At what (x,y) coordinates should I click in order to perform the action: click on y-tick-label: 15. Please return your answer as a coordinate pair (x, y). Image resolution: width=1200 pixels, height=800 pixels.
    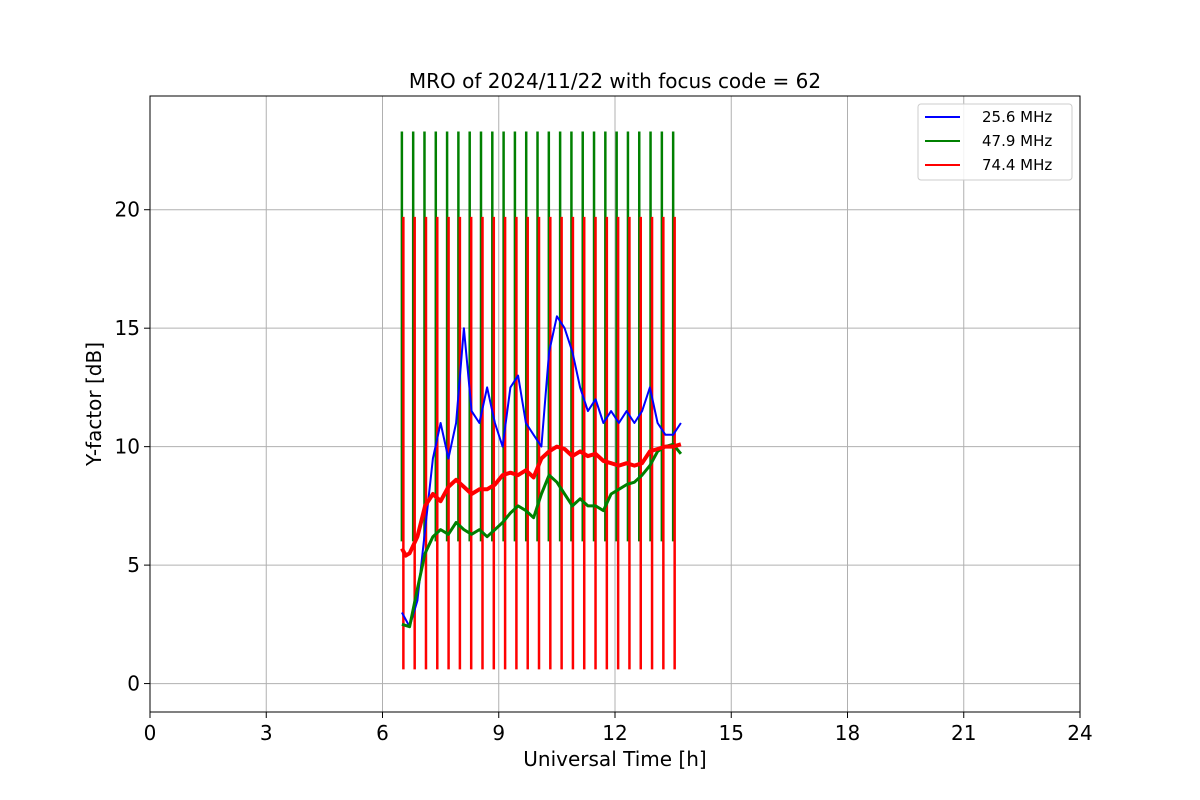
    Looking at the image, I should click on (127, 328).